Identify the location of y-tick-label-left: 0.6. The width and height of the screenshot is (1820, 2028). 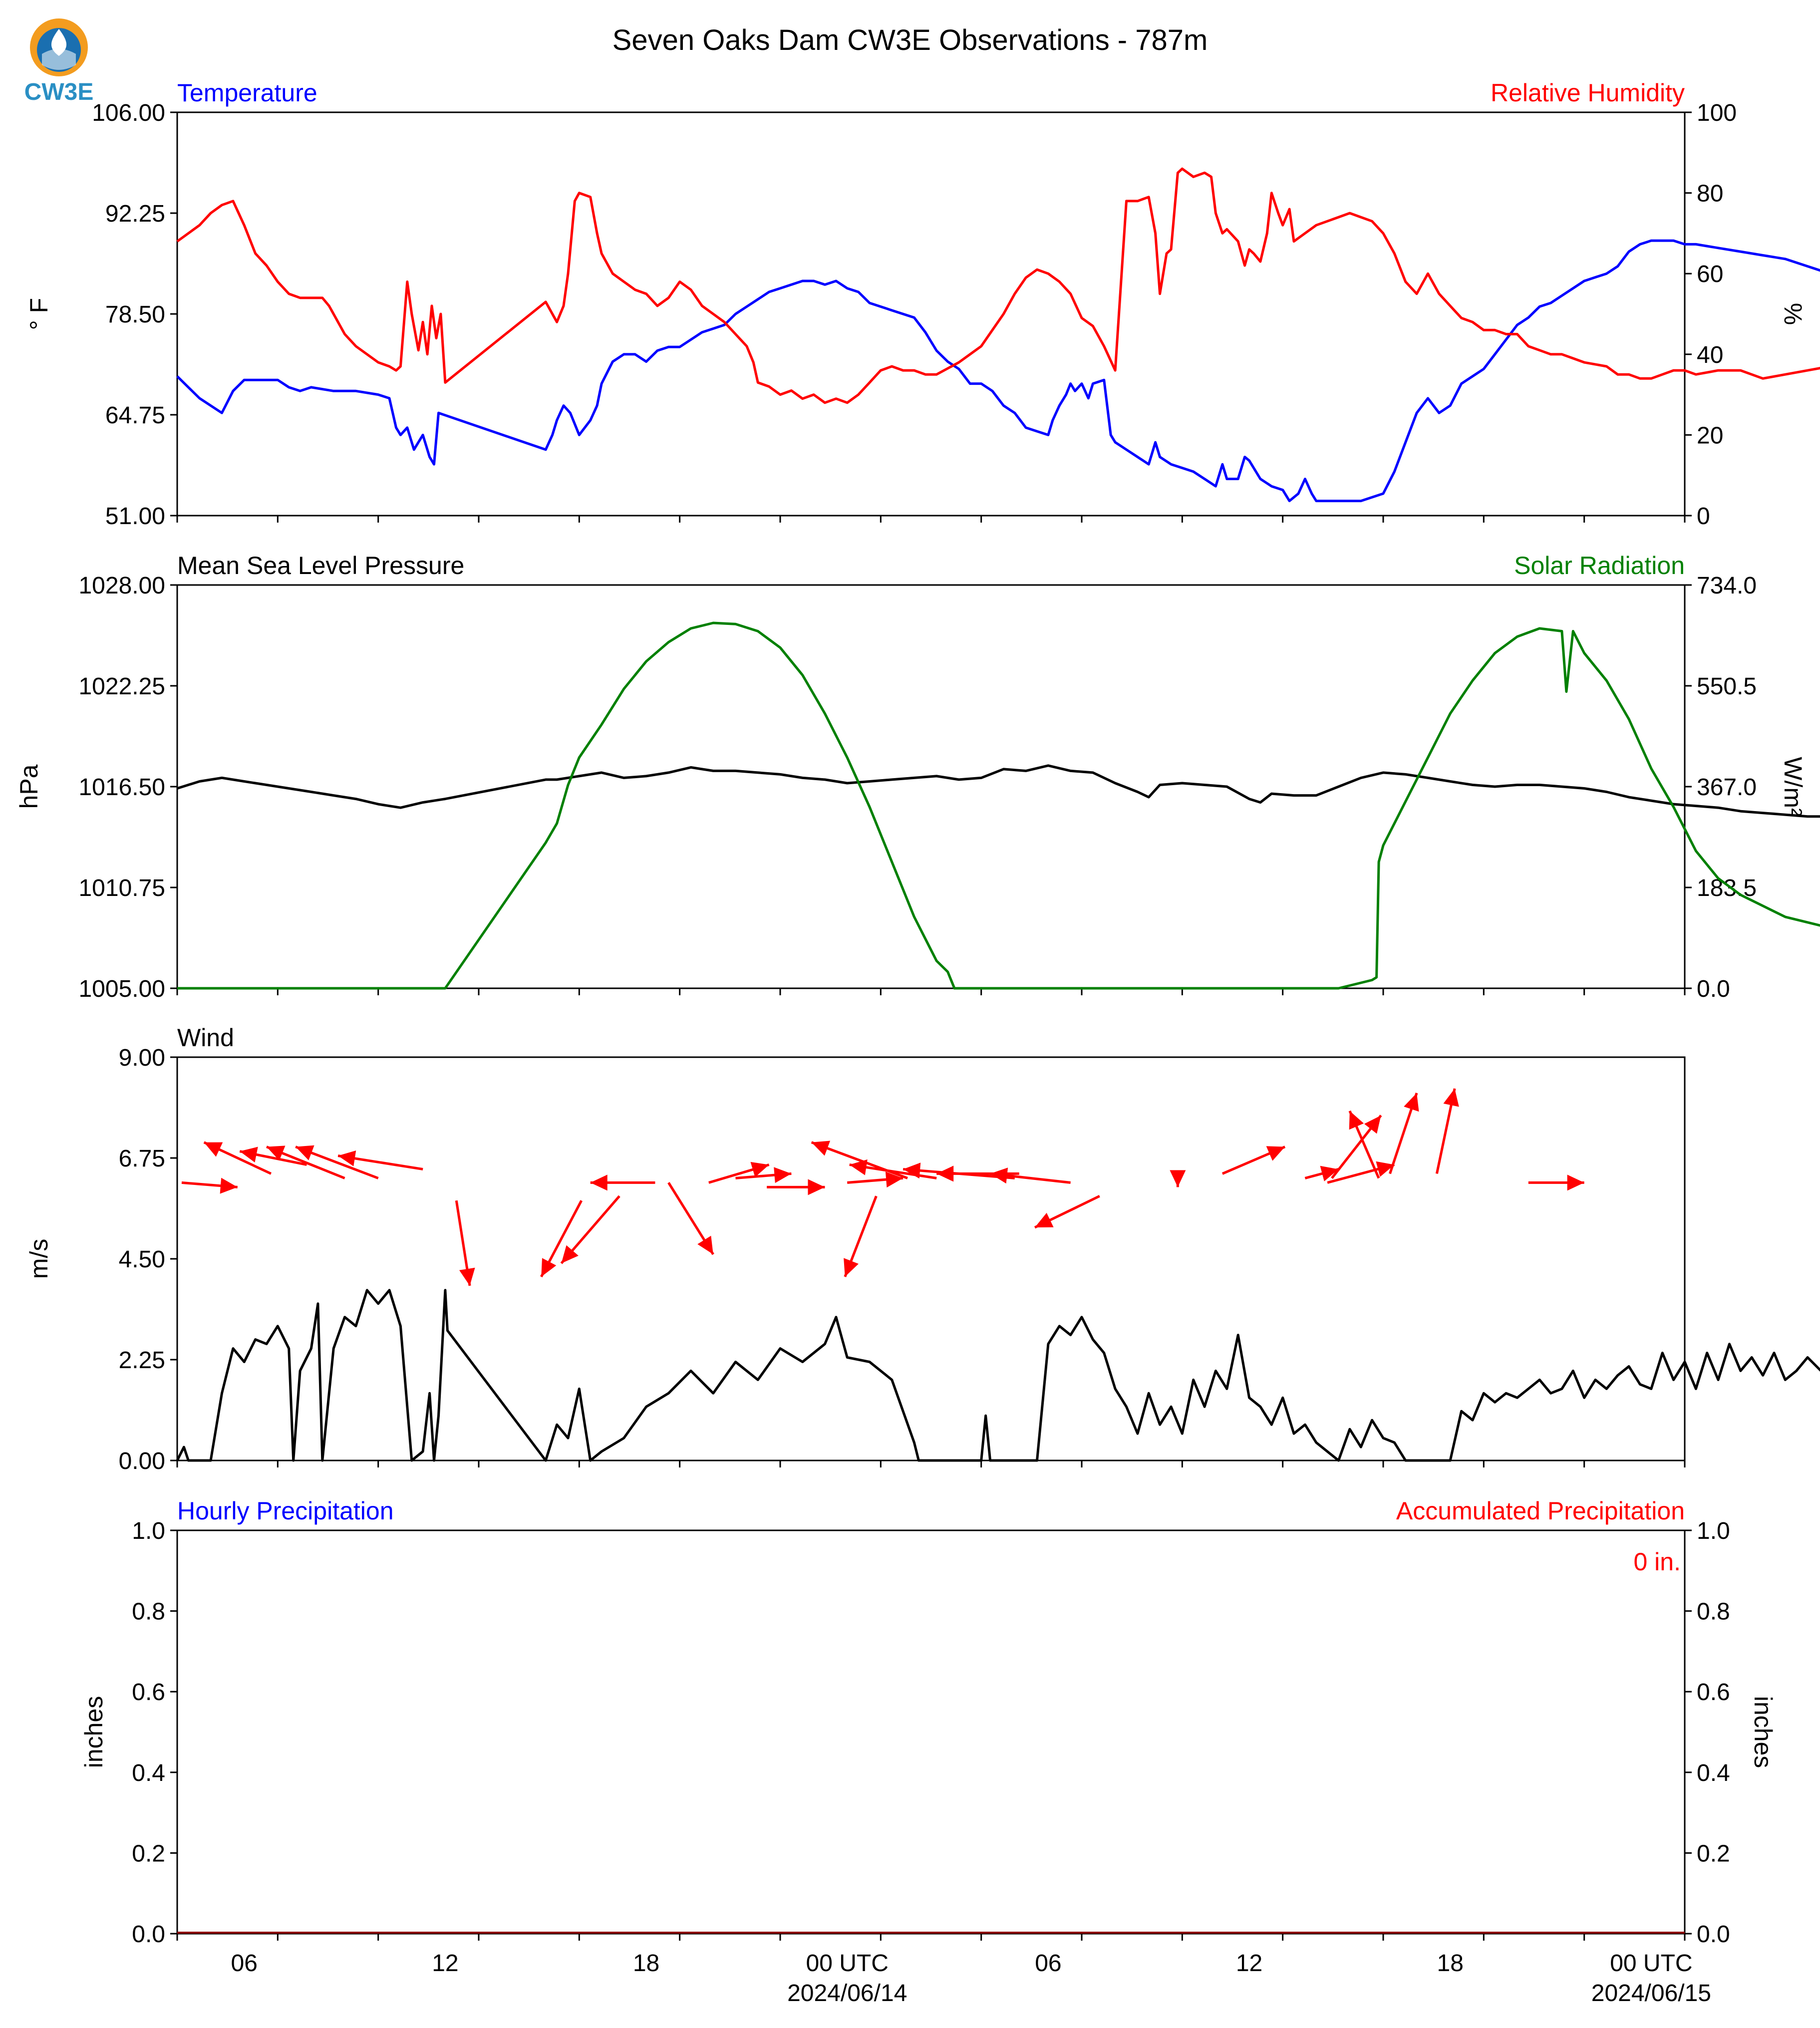
(148, 1692).